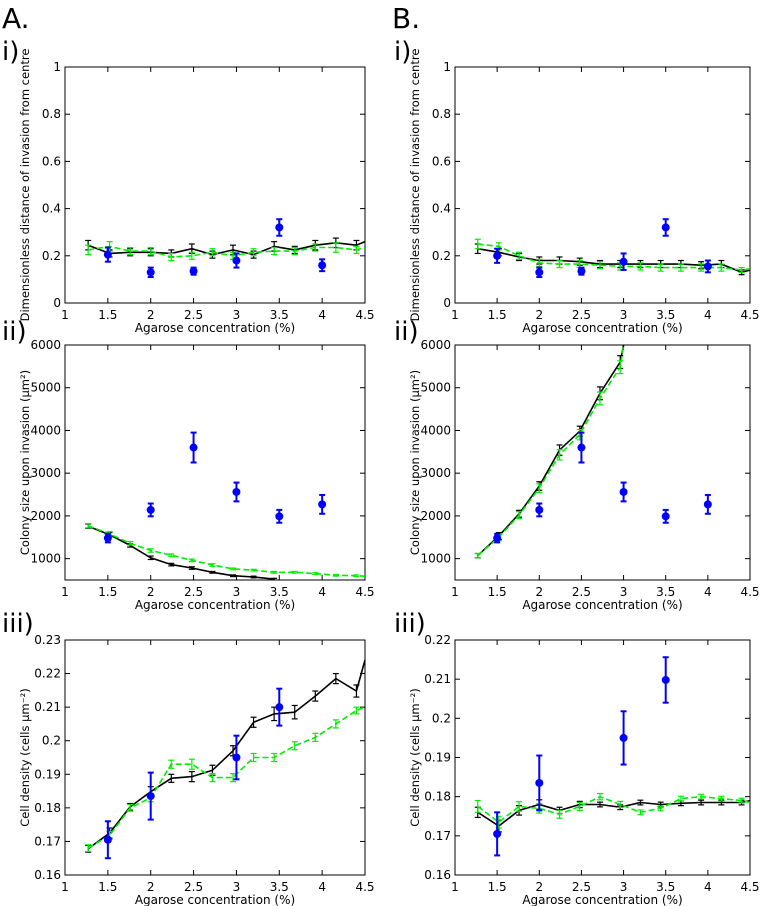 The image size is (763, 906). Describe the element at coordinates (25, 757) in the screenshot. I see `y-axis-label: Cell density (cells μm⁻²)` at that location.